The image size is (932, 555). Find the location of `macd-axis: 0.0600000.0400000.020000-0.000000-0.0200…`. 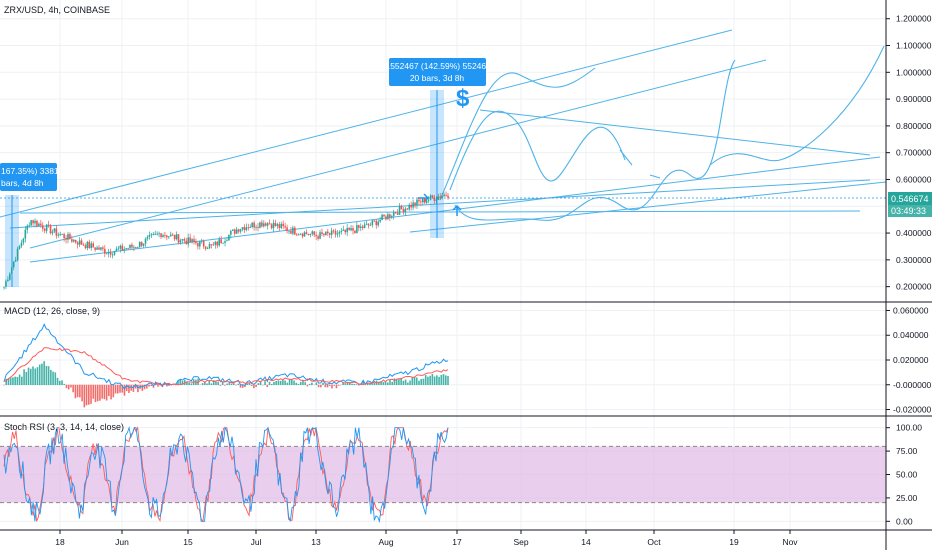

macd-axis: 0.0600000.0400000.020000-0.000000-0.0200… is located at coordinates (909, 359).